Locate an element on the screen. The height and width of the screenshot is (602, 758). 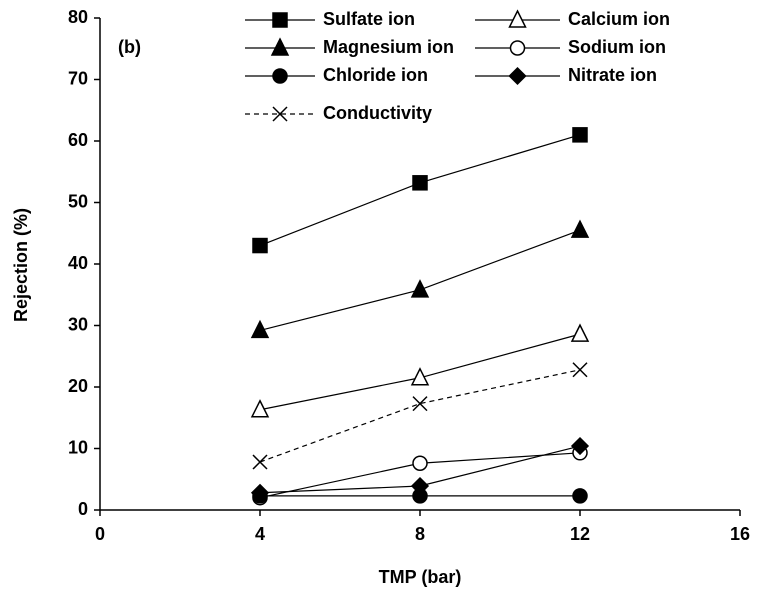
series-line is located at coordinates (420, 416).